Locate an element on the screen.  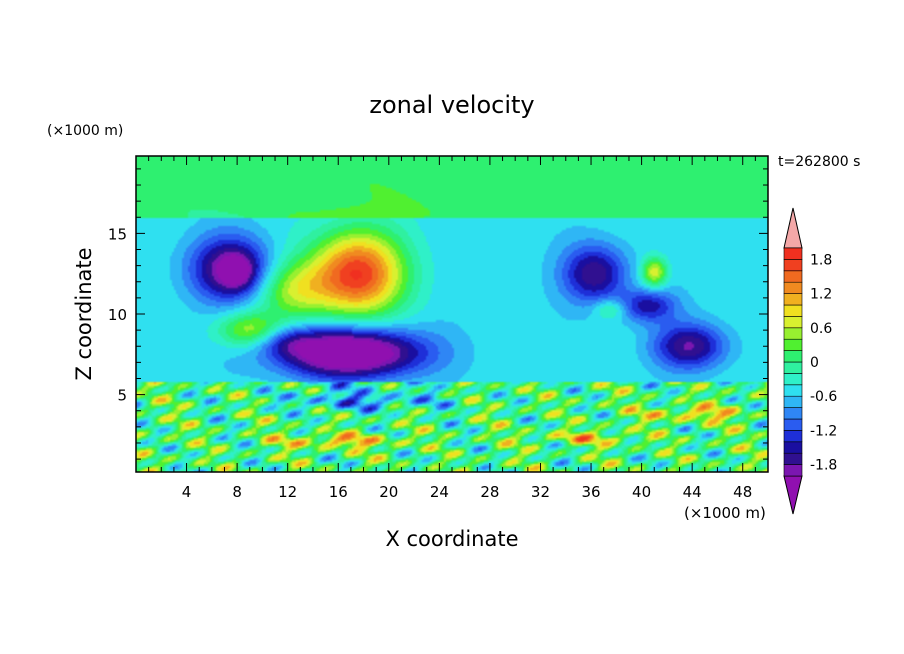
x-axis-label: X coordinate is located at coordinates (451, 539).